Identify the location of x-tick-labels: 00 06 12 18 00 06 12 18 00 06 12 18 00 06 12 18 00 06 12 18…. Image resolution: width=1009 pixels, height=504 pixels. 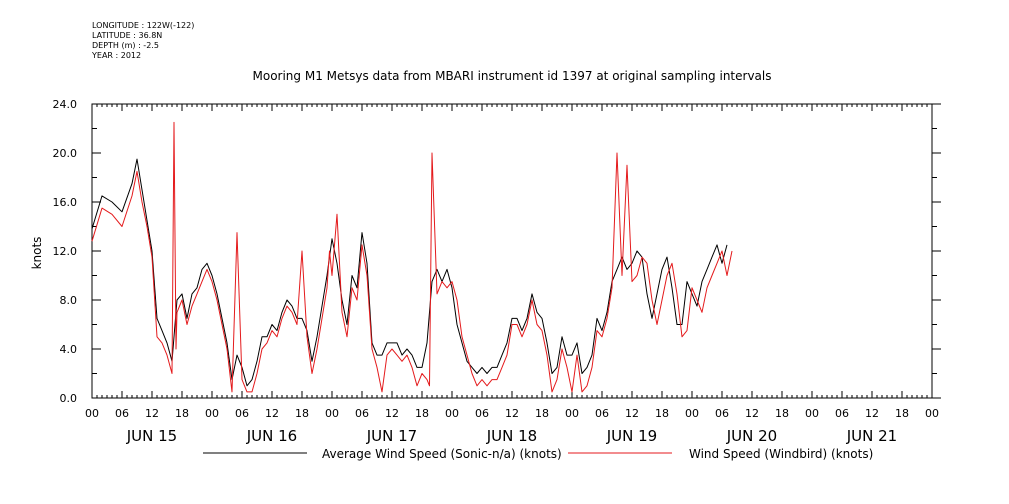
(512, 413).